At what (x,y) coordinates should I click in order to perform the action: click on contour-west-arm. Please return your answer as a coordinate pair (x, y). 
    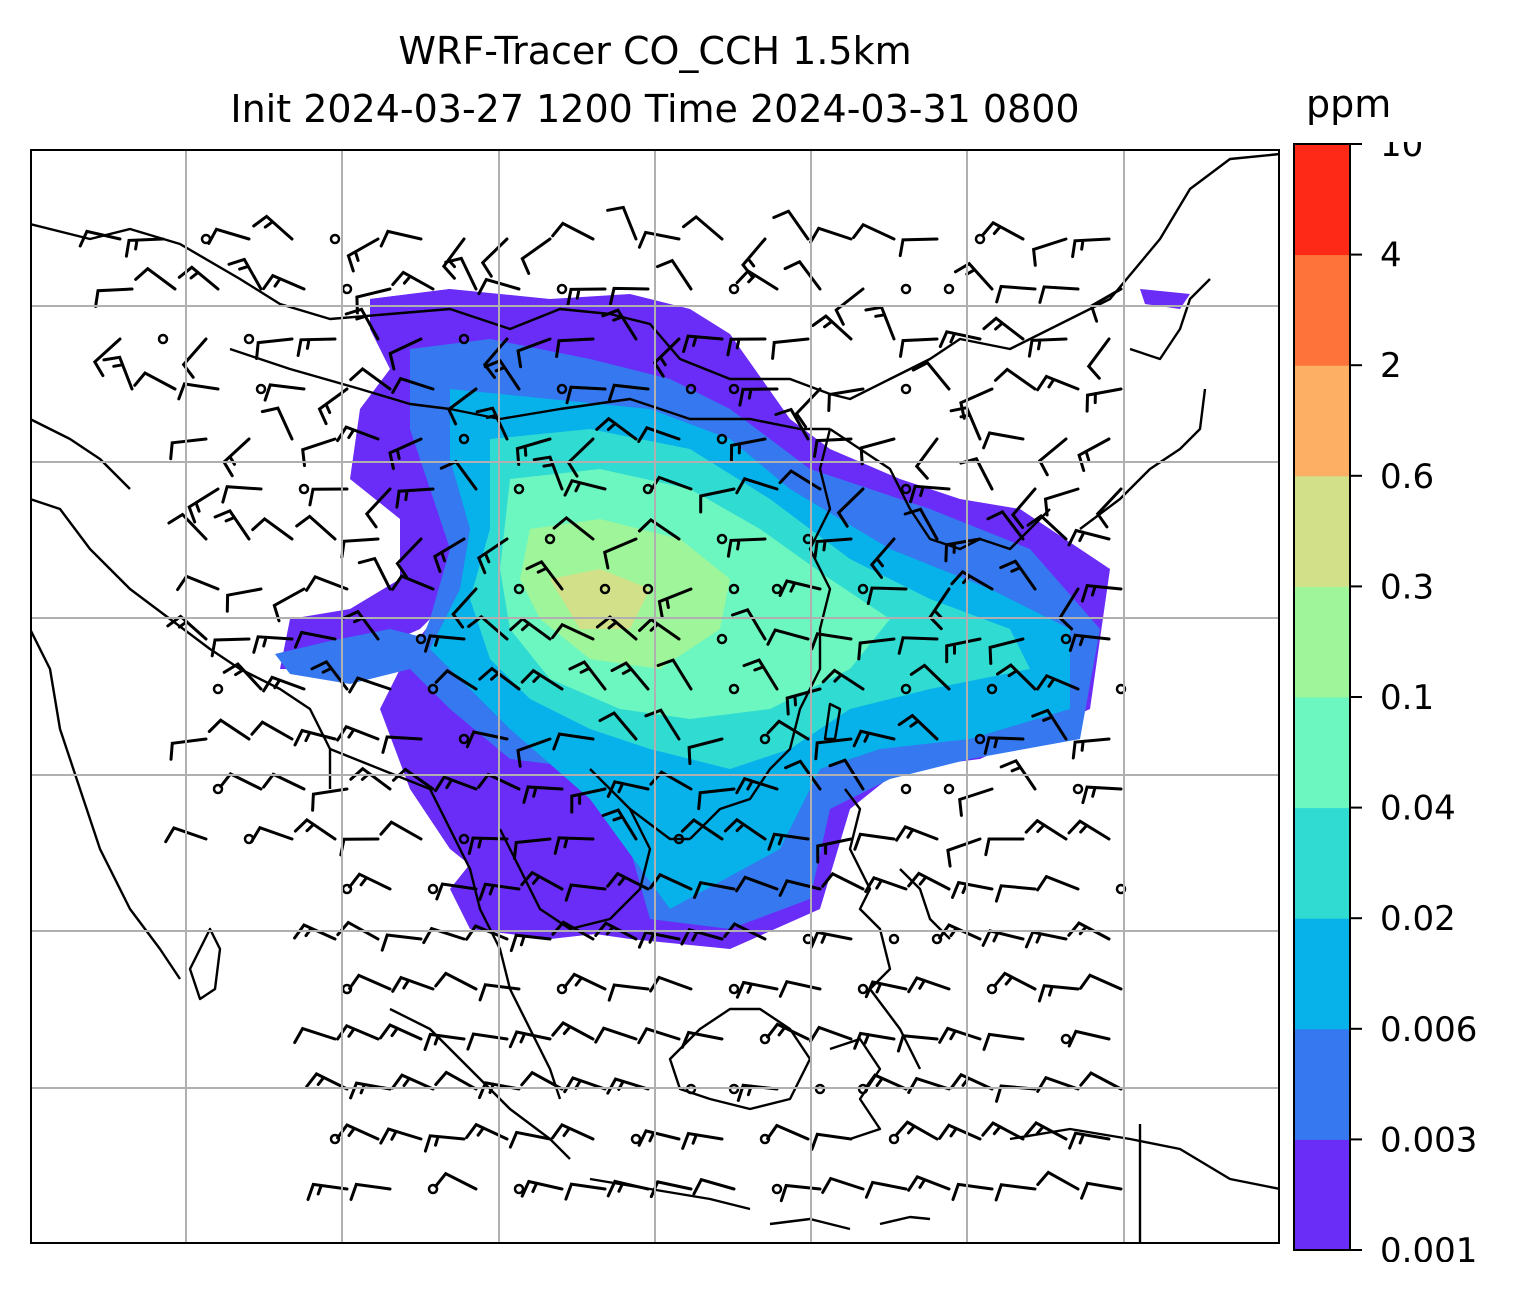
    Looking at the image, I should click on (352, 656).